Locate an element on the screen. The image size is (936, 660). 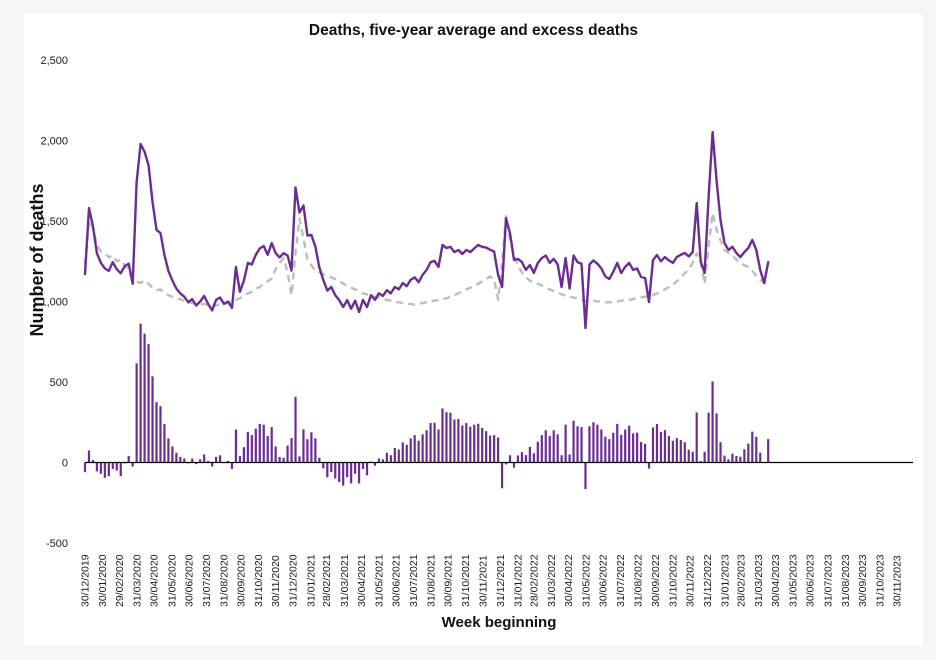
x-tick-label: 30/11/2020 is located at coordinates (276, 581).